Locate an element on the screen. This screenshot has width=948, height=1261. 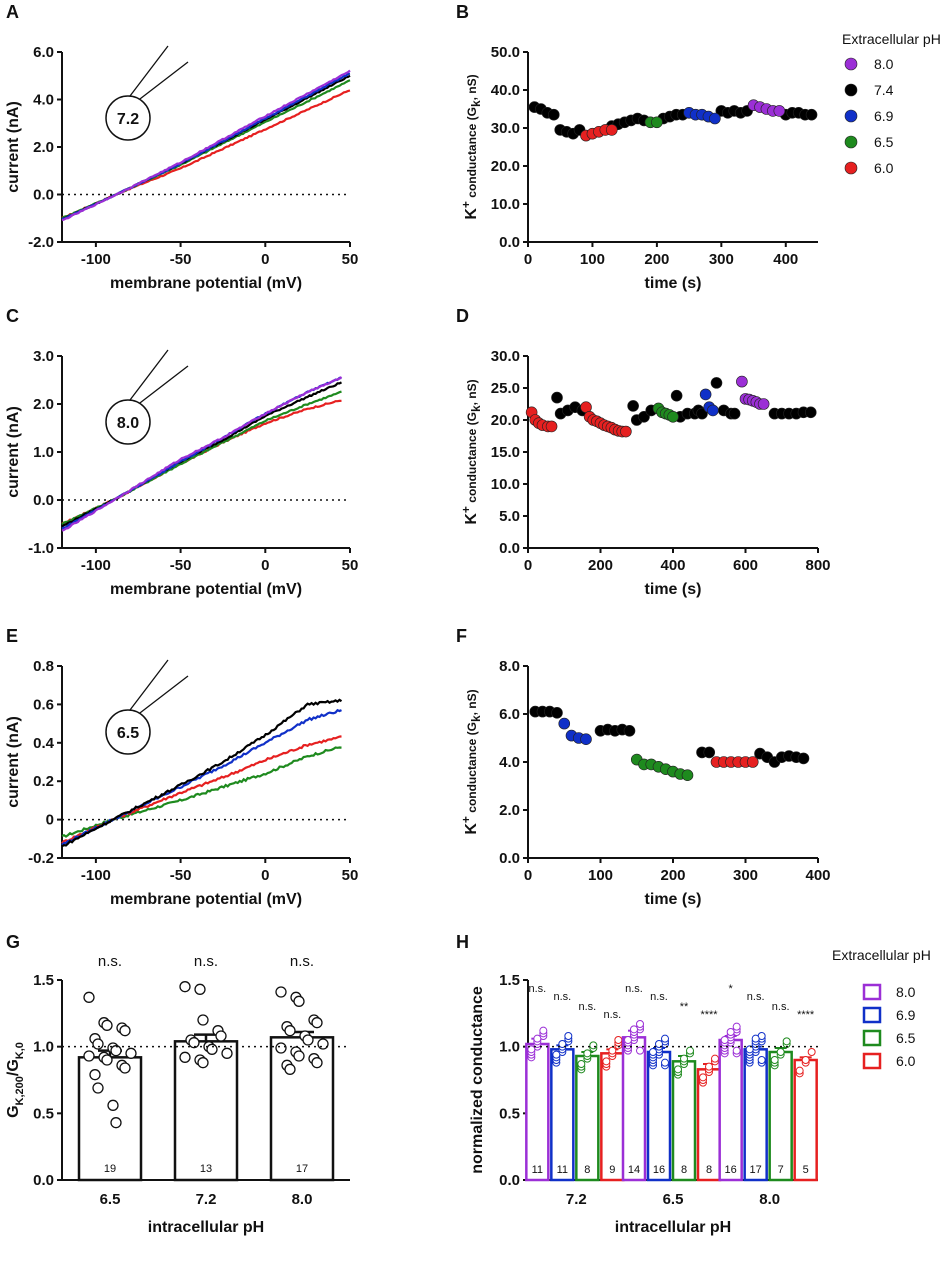
panel-h-y-tick-label: 0.0 is located at coordinates (509, 1180).